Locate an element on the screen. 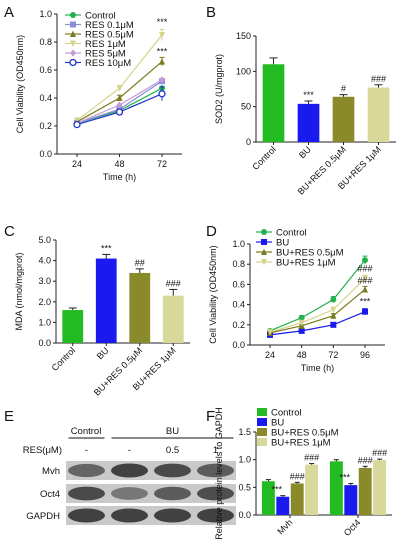 The width and height of the screenshot is (407, 550). panel-a-y-axis-label: Cell Viability (OD450nm) is located at coordinates (20, 84).